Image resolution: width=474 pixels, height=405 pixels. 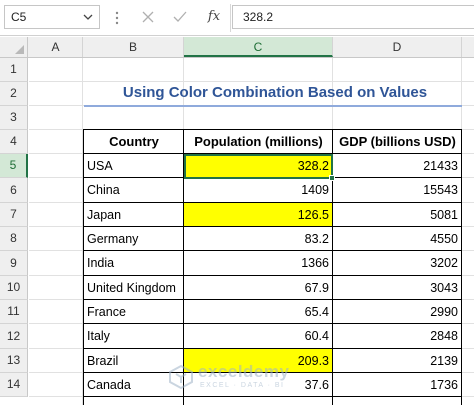 I want to click on row-header-13: 13, so click(x=14, y=361).